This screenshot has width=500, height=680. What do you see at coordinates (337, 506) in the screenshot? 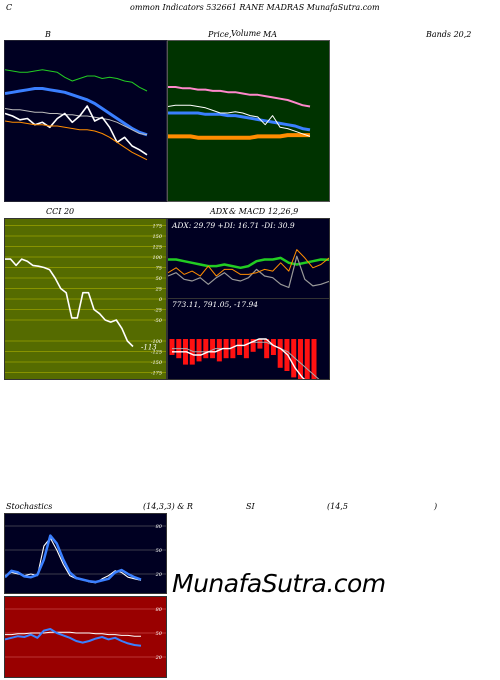
I see `label-stoch-d: (14,5` at bounding box center [337, 506].